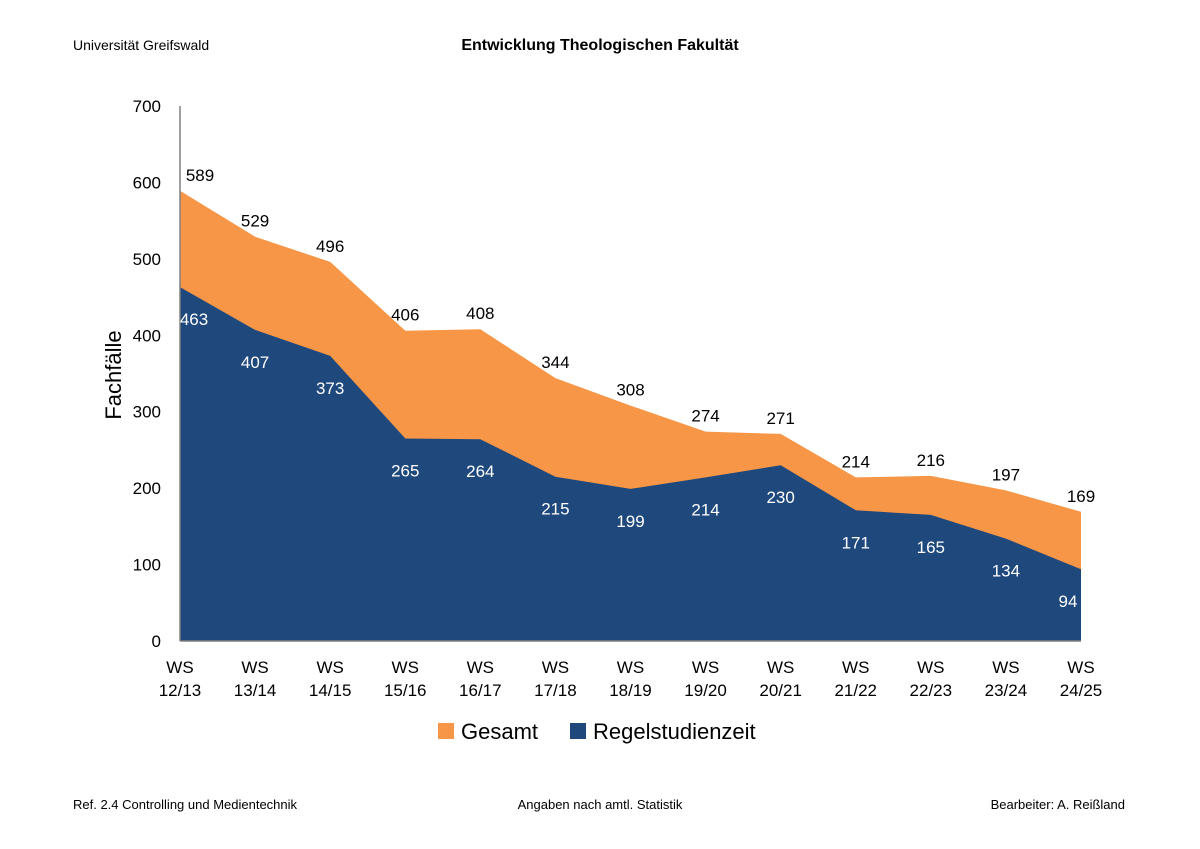 This screenshot has height=849, width=1200. What do you see at coordinates (141, 45) in the screenshot?
I see `university-name: Universität Greifswald` at bounding box center [141, 45].